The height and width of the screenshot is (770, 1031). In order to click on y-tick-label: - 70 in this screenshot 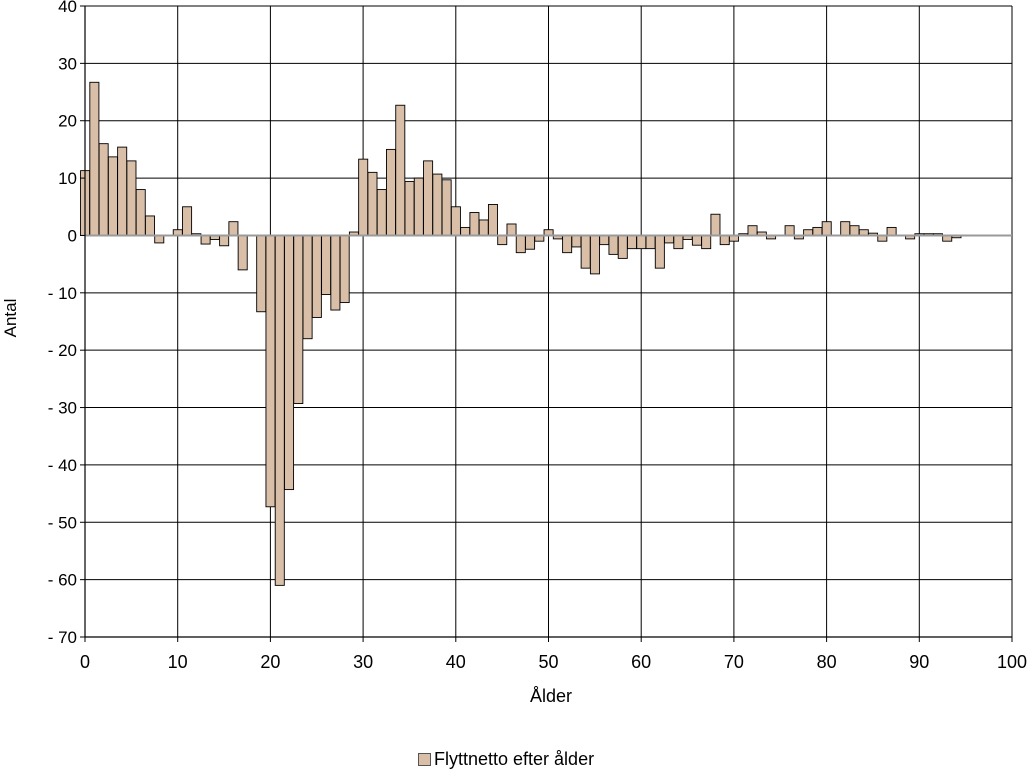, I will do `click(62, 637)`.